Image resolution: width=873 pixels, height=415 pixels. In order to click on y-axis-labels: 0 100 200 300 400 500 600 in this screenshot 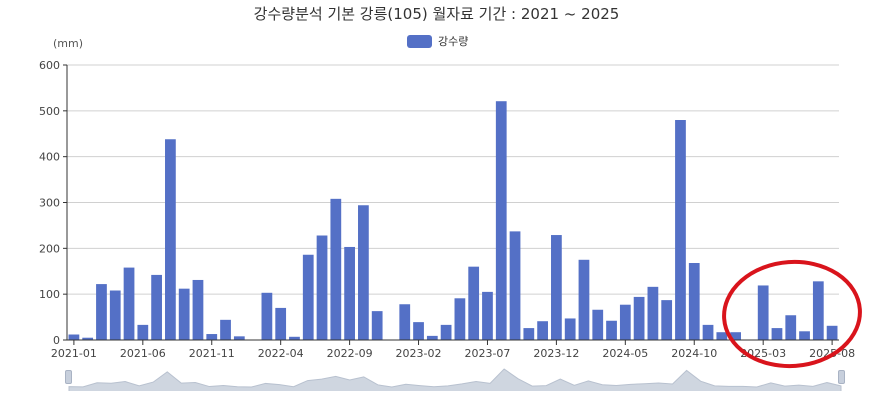, I will do `click(49, 203)`.